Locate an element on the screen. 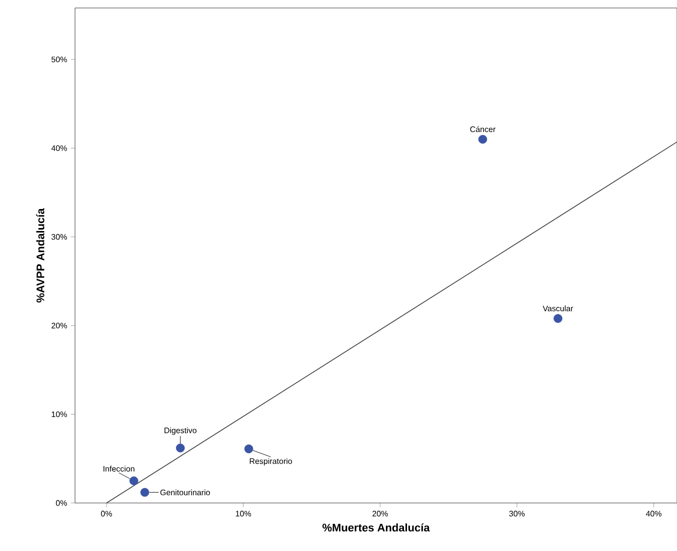 This screenshot has height=551, width=677. x-tick-label: 10% is located at coordinates (244, 513).